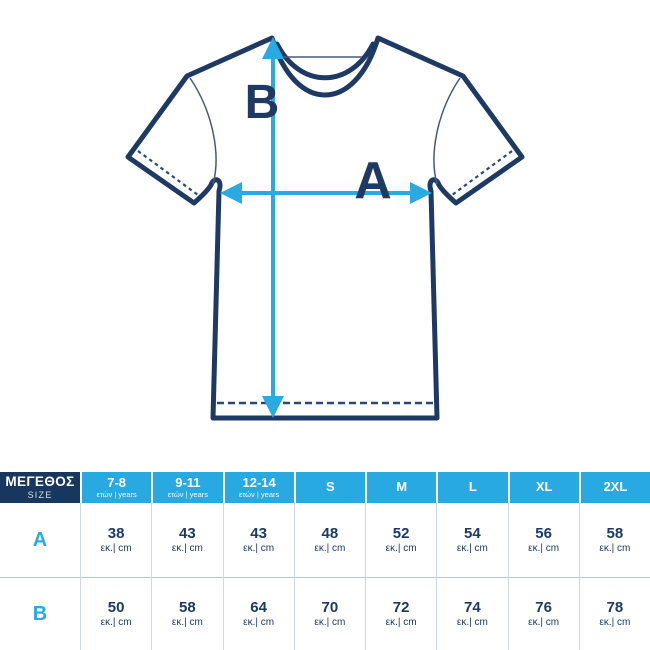 This screenshot has height=650, width=650. I want to click on value-cell: 50 εκ.| cm, so click(116, 613).